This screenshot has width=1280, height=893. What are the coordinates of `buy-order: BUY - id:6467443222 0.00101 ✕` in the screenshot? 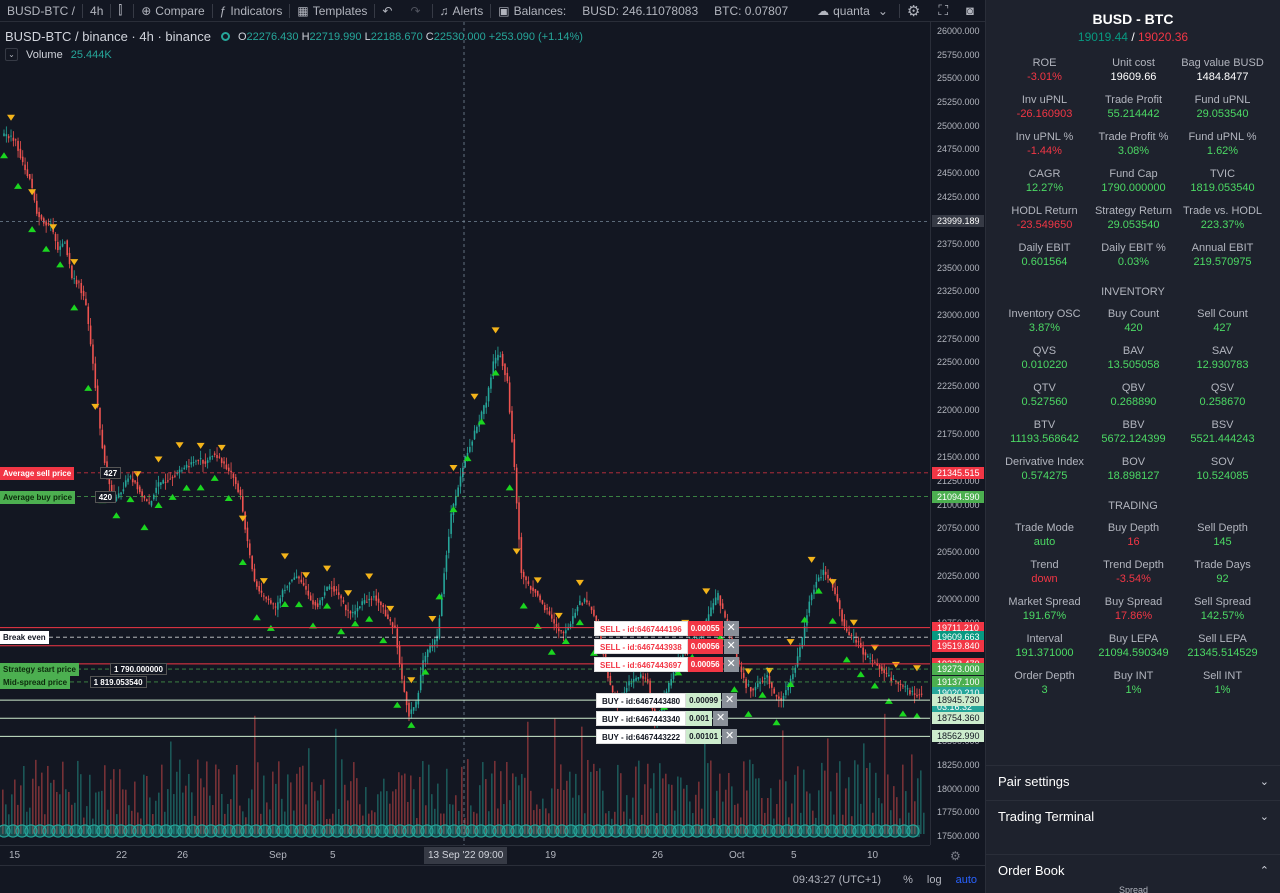 It's located at (667, 737).